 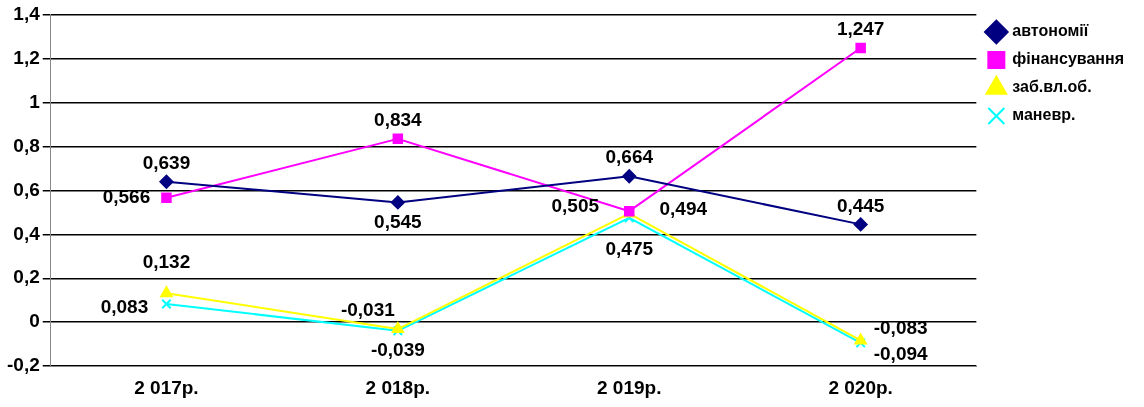 What do you see at coordinates (166, 387) in the screenshot?
I see `x-tick-label: 2 017р.` at bounding box center [166, 387].